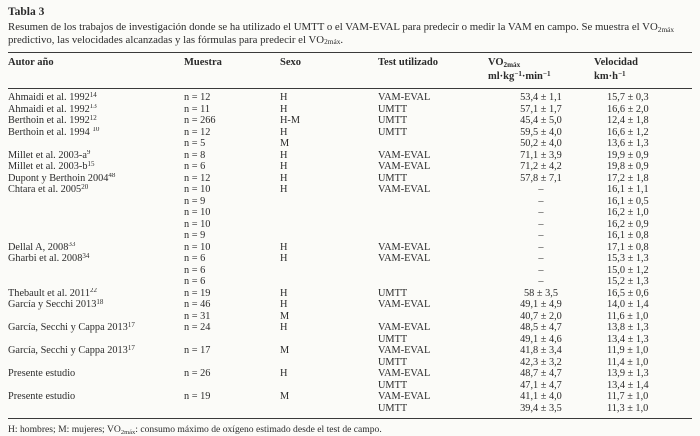  What do you see at coordinates (541, 396) in the screenshot?
I see `cell-vo2: 41,1 ± 4,0` at bounding box center [541, 396].